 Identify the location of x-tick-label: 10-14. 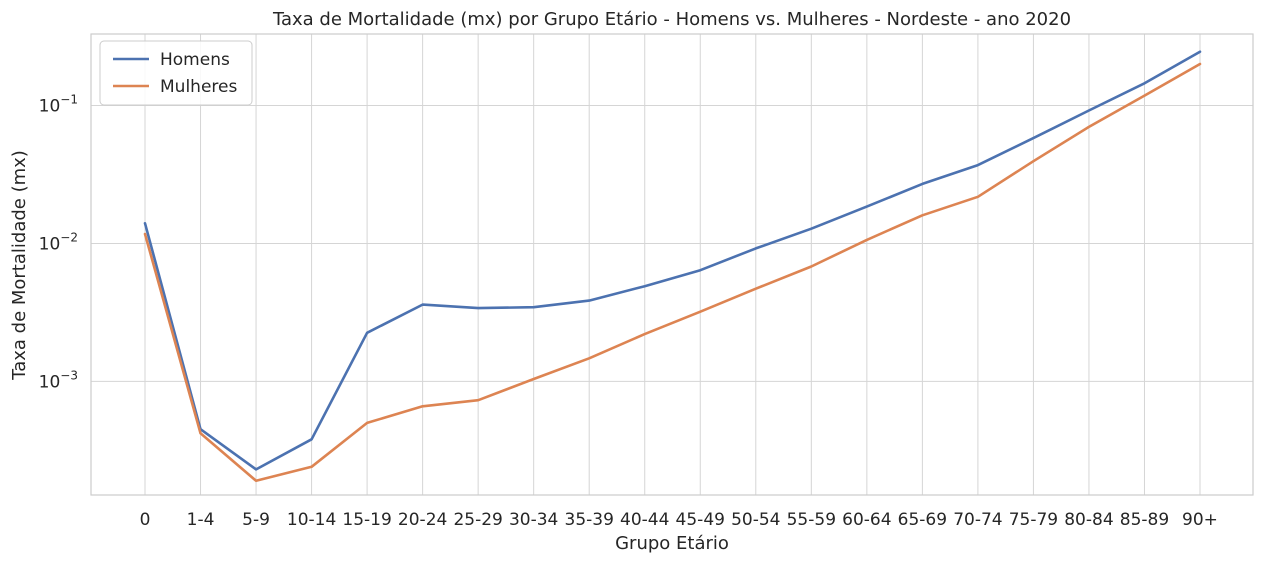
(311, 520).